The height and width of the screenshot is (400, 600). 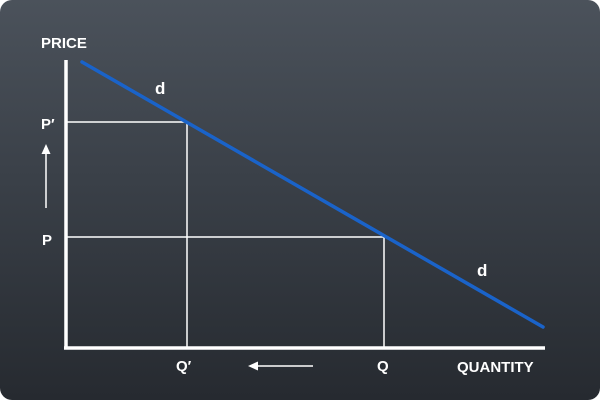 What do you see at coordinates (280, 366) in the screenshot?
I see `arrow-left-icon` at bounding box center [280, 366].